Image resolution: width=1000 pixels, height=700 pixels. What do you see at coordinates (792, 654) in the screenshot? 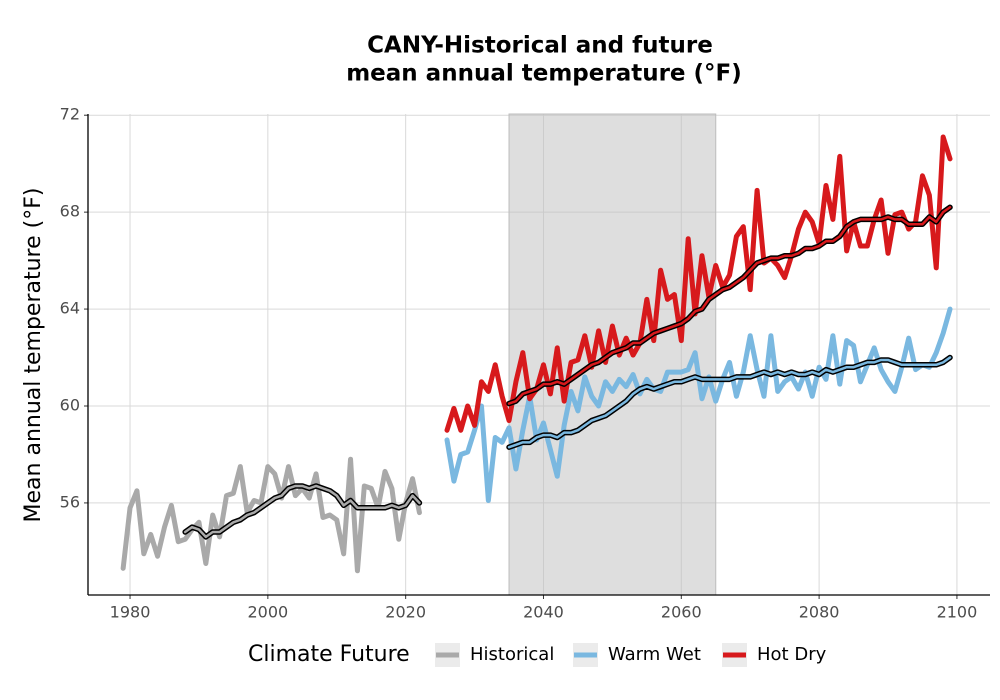
I see `legend-label: Hot Dry` at bounding box center [792, 654].